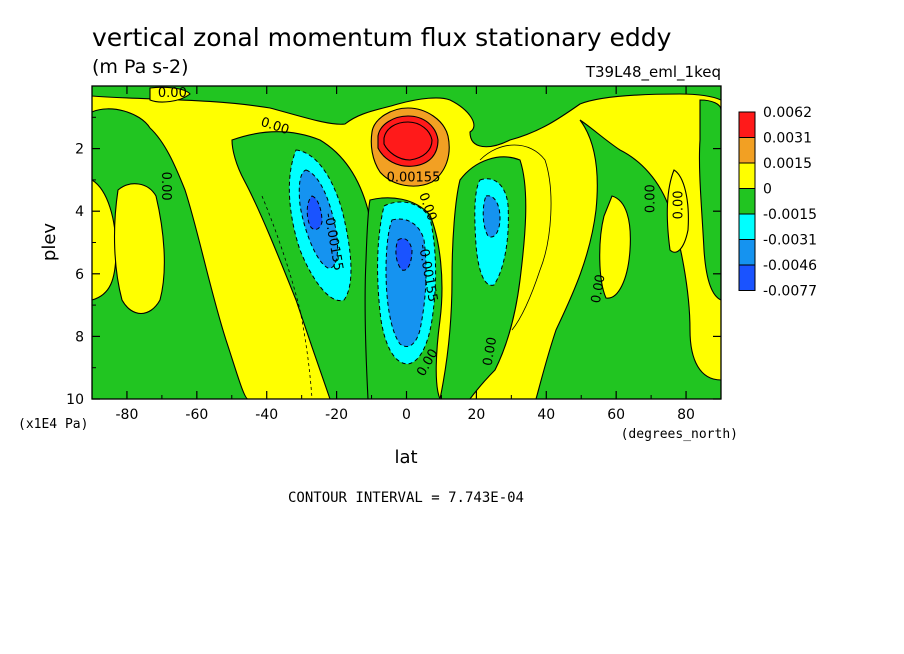  I want to click on lobe-n-core, so click(491, 216).